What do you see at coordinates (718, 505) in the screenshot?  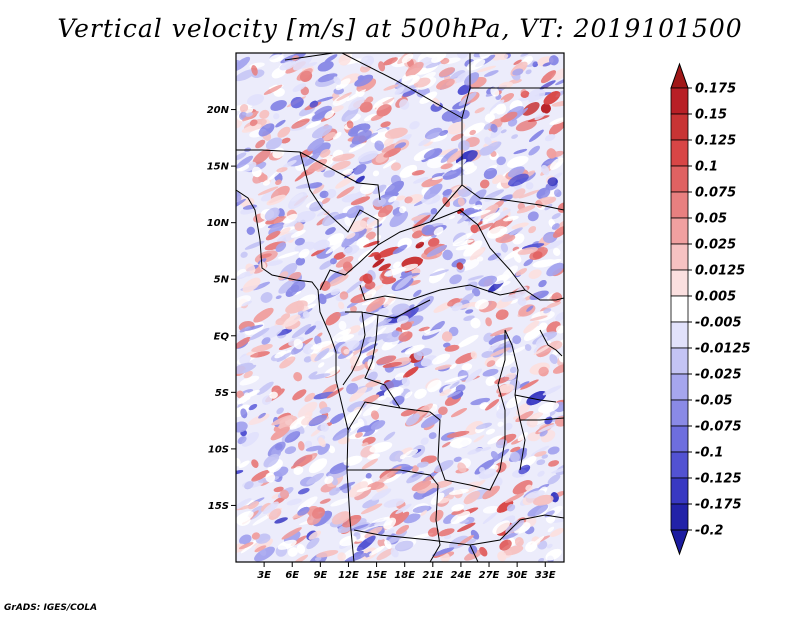 I see `colorbar-level-label: -0.175` at bounding box center [718, 505].